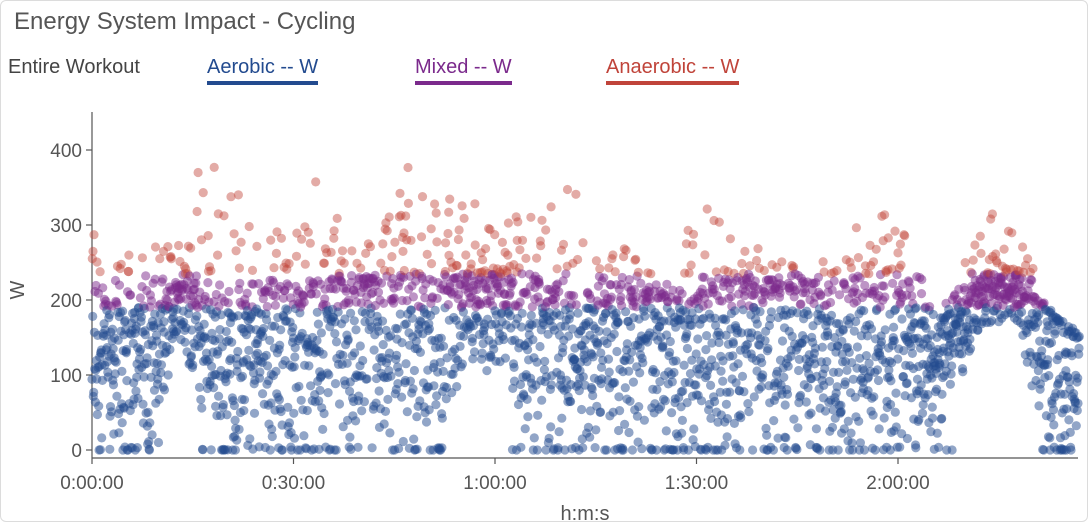 This screenshot has width=1090, height=524. What do you see at coordinates (673, 70) in the screenshot?
I see `legend-item-anaerobic: Anaerobic -- W` at bounding box center [673, 70].